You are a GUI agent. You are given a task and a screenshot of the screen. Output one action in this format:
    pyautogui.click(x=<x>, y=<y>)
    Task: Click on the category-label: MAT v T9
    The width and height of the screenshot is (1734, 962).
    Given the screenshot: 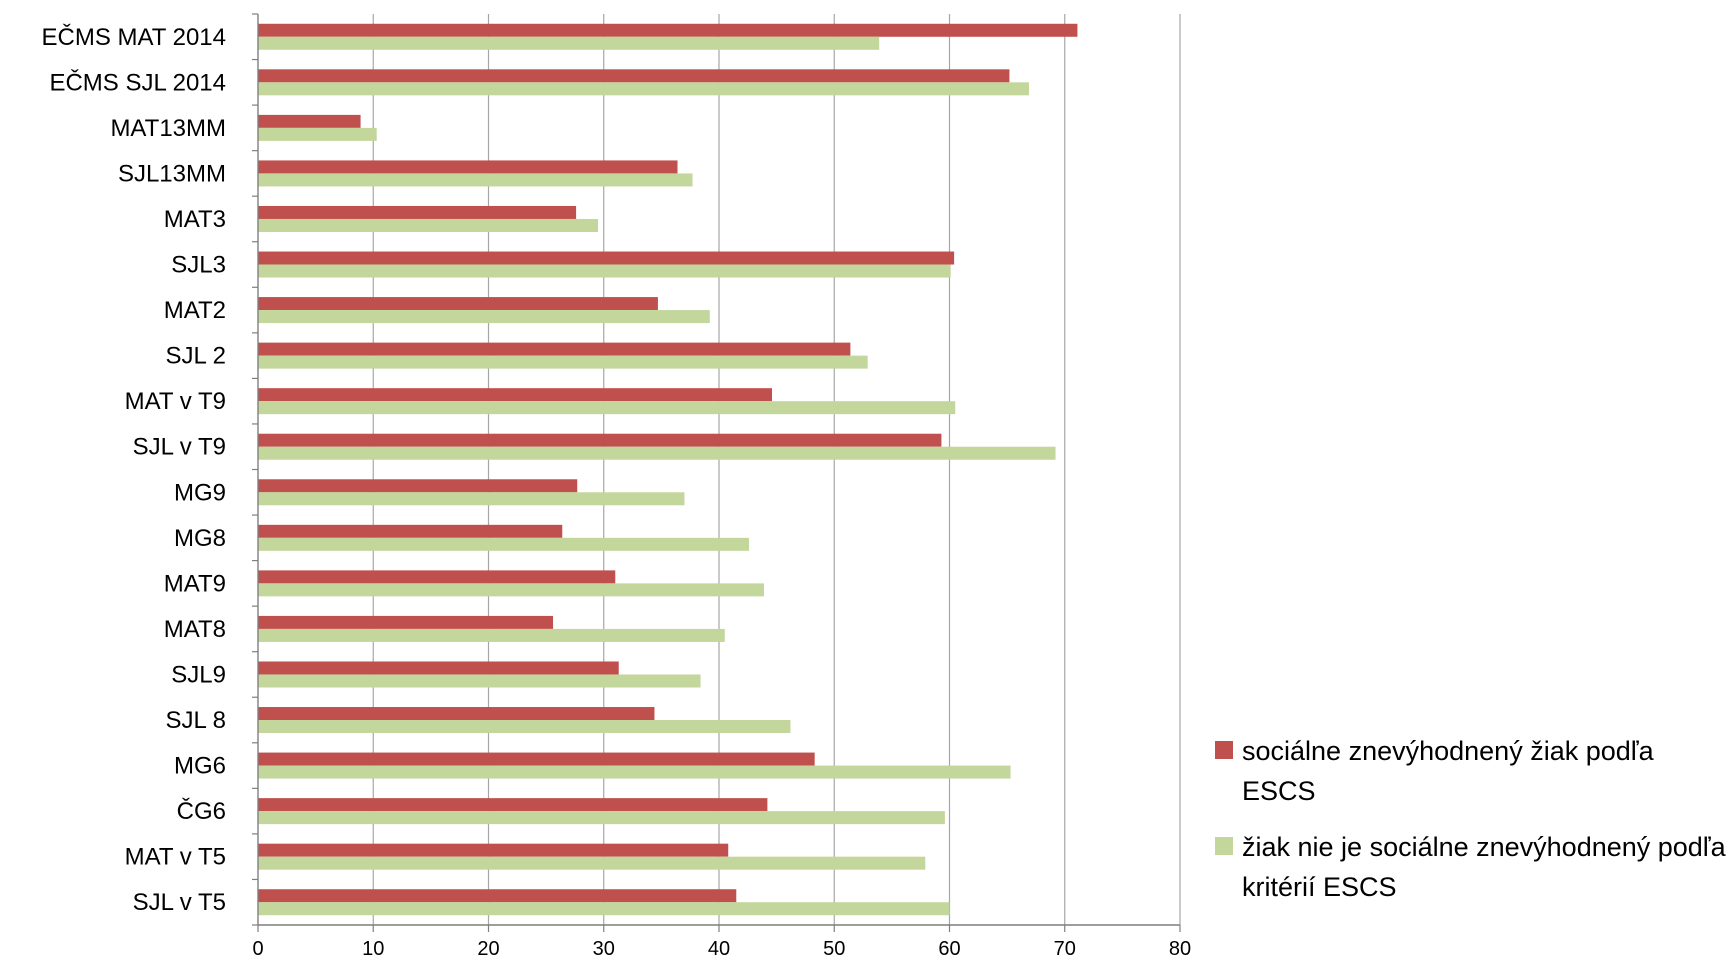 What is the action you would take?
    pyautogui.click(x=175, y=401)
    